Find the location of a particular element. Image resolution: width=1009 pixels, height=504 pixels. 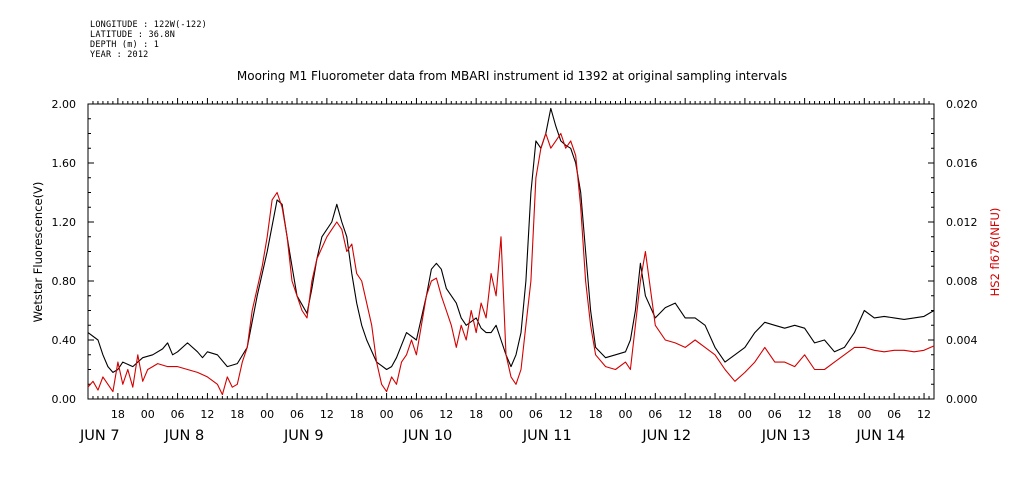

right-y-tick-label: 0.008 is located at coordinates (962, 281).